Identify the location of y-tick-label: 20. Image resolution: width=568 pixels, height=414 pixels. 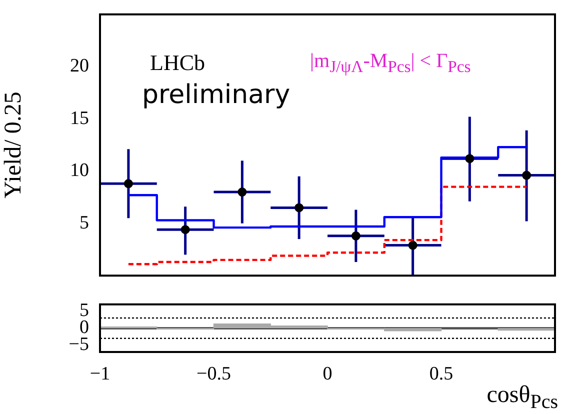
(79, 66).